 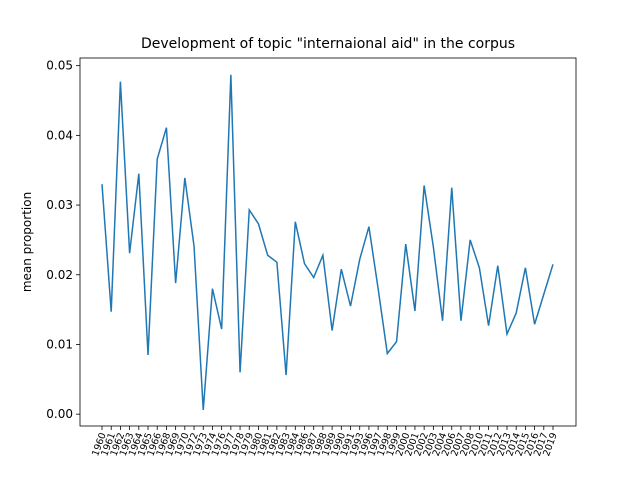 I want to click on y-tick-label: 0.03, so click(x=59, y=205).